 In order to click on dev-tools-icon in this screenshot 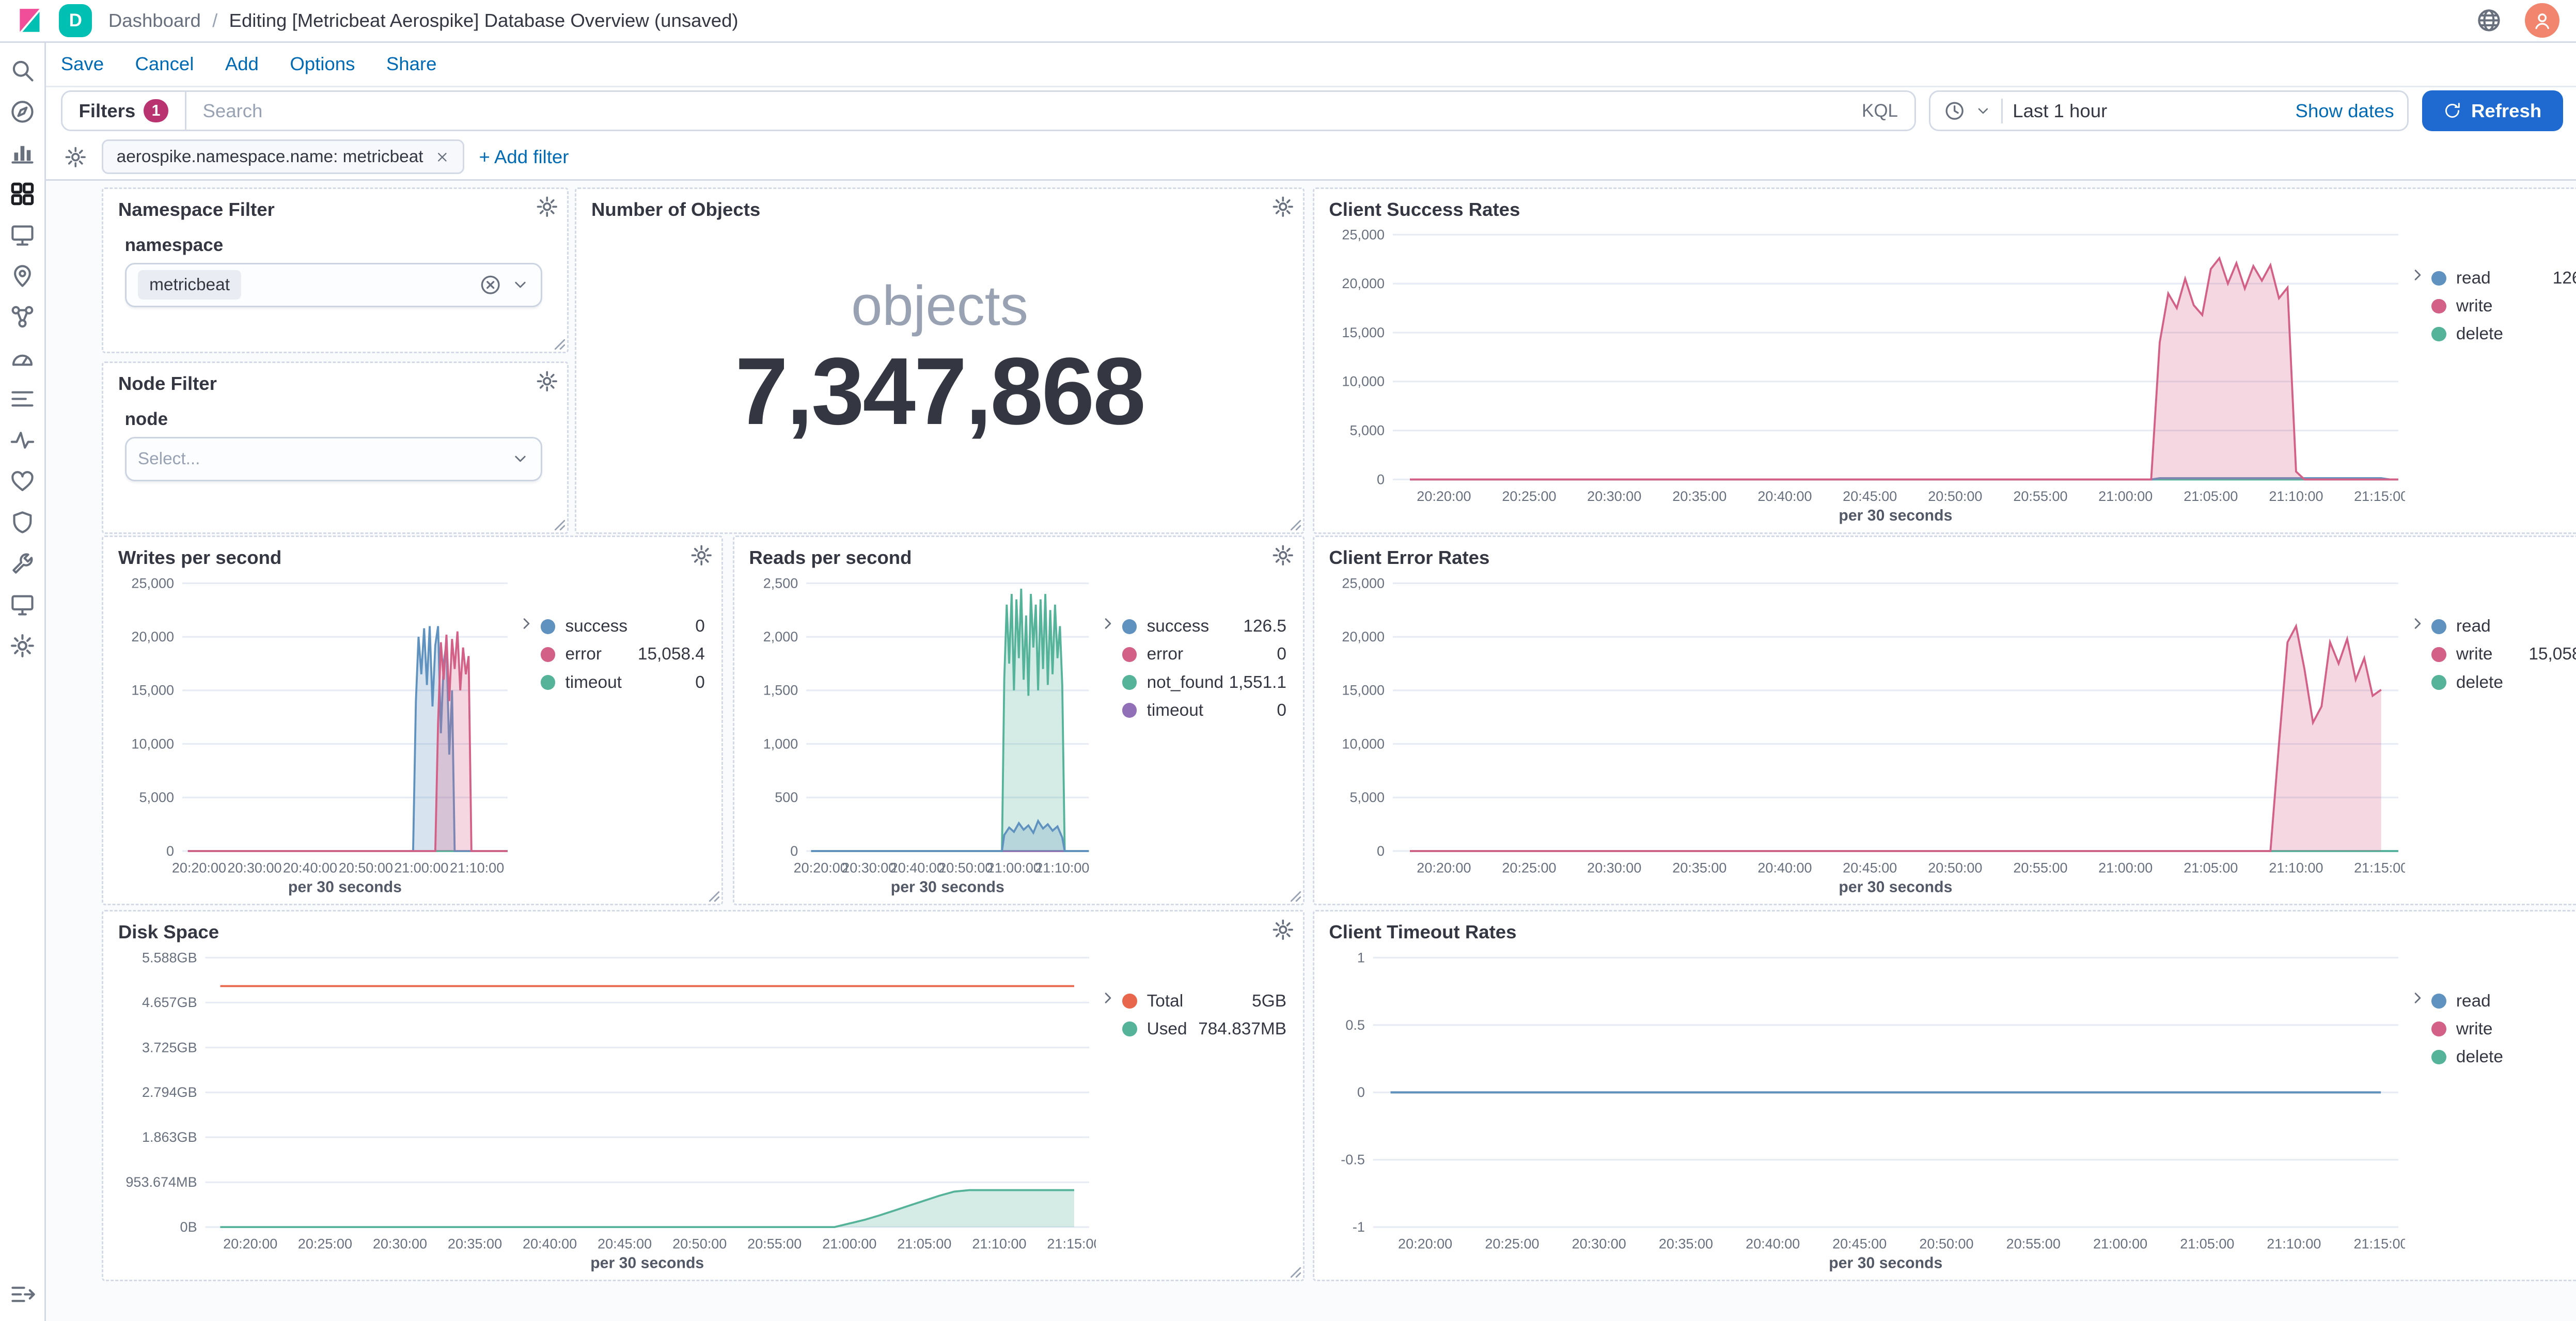, I will do `click(22, 564)`.